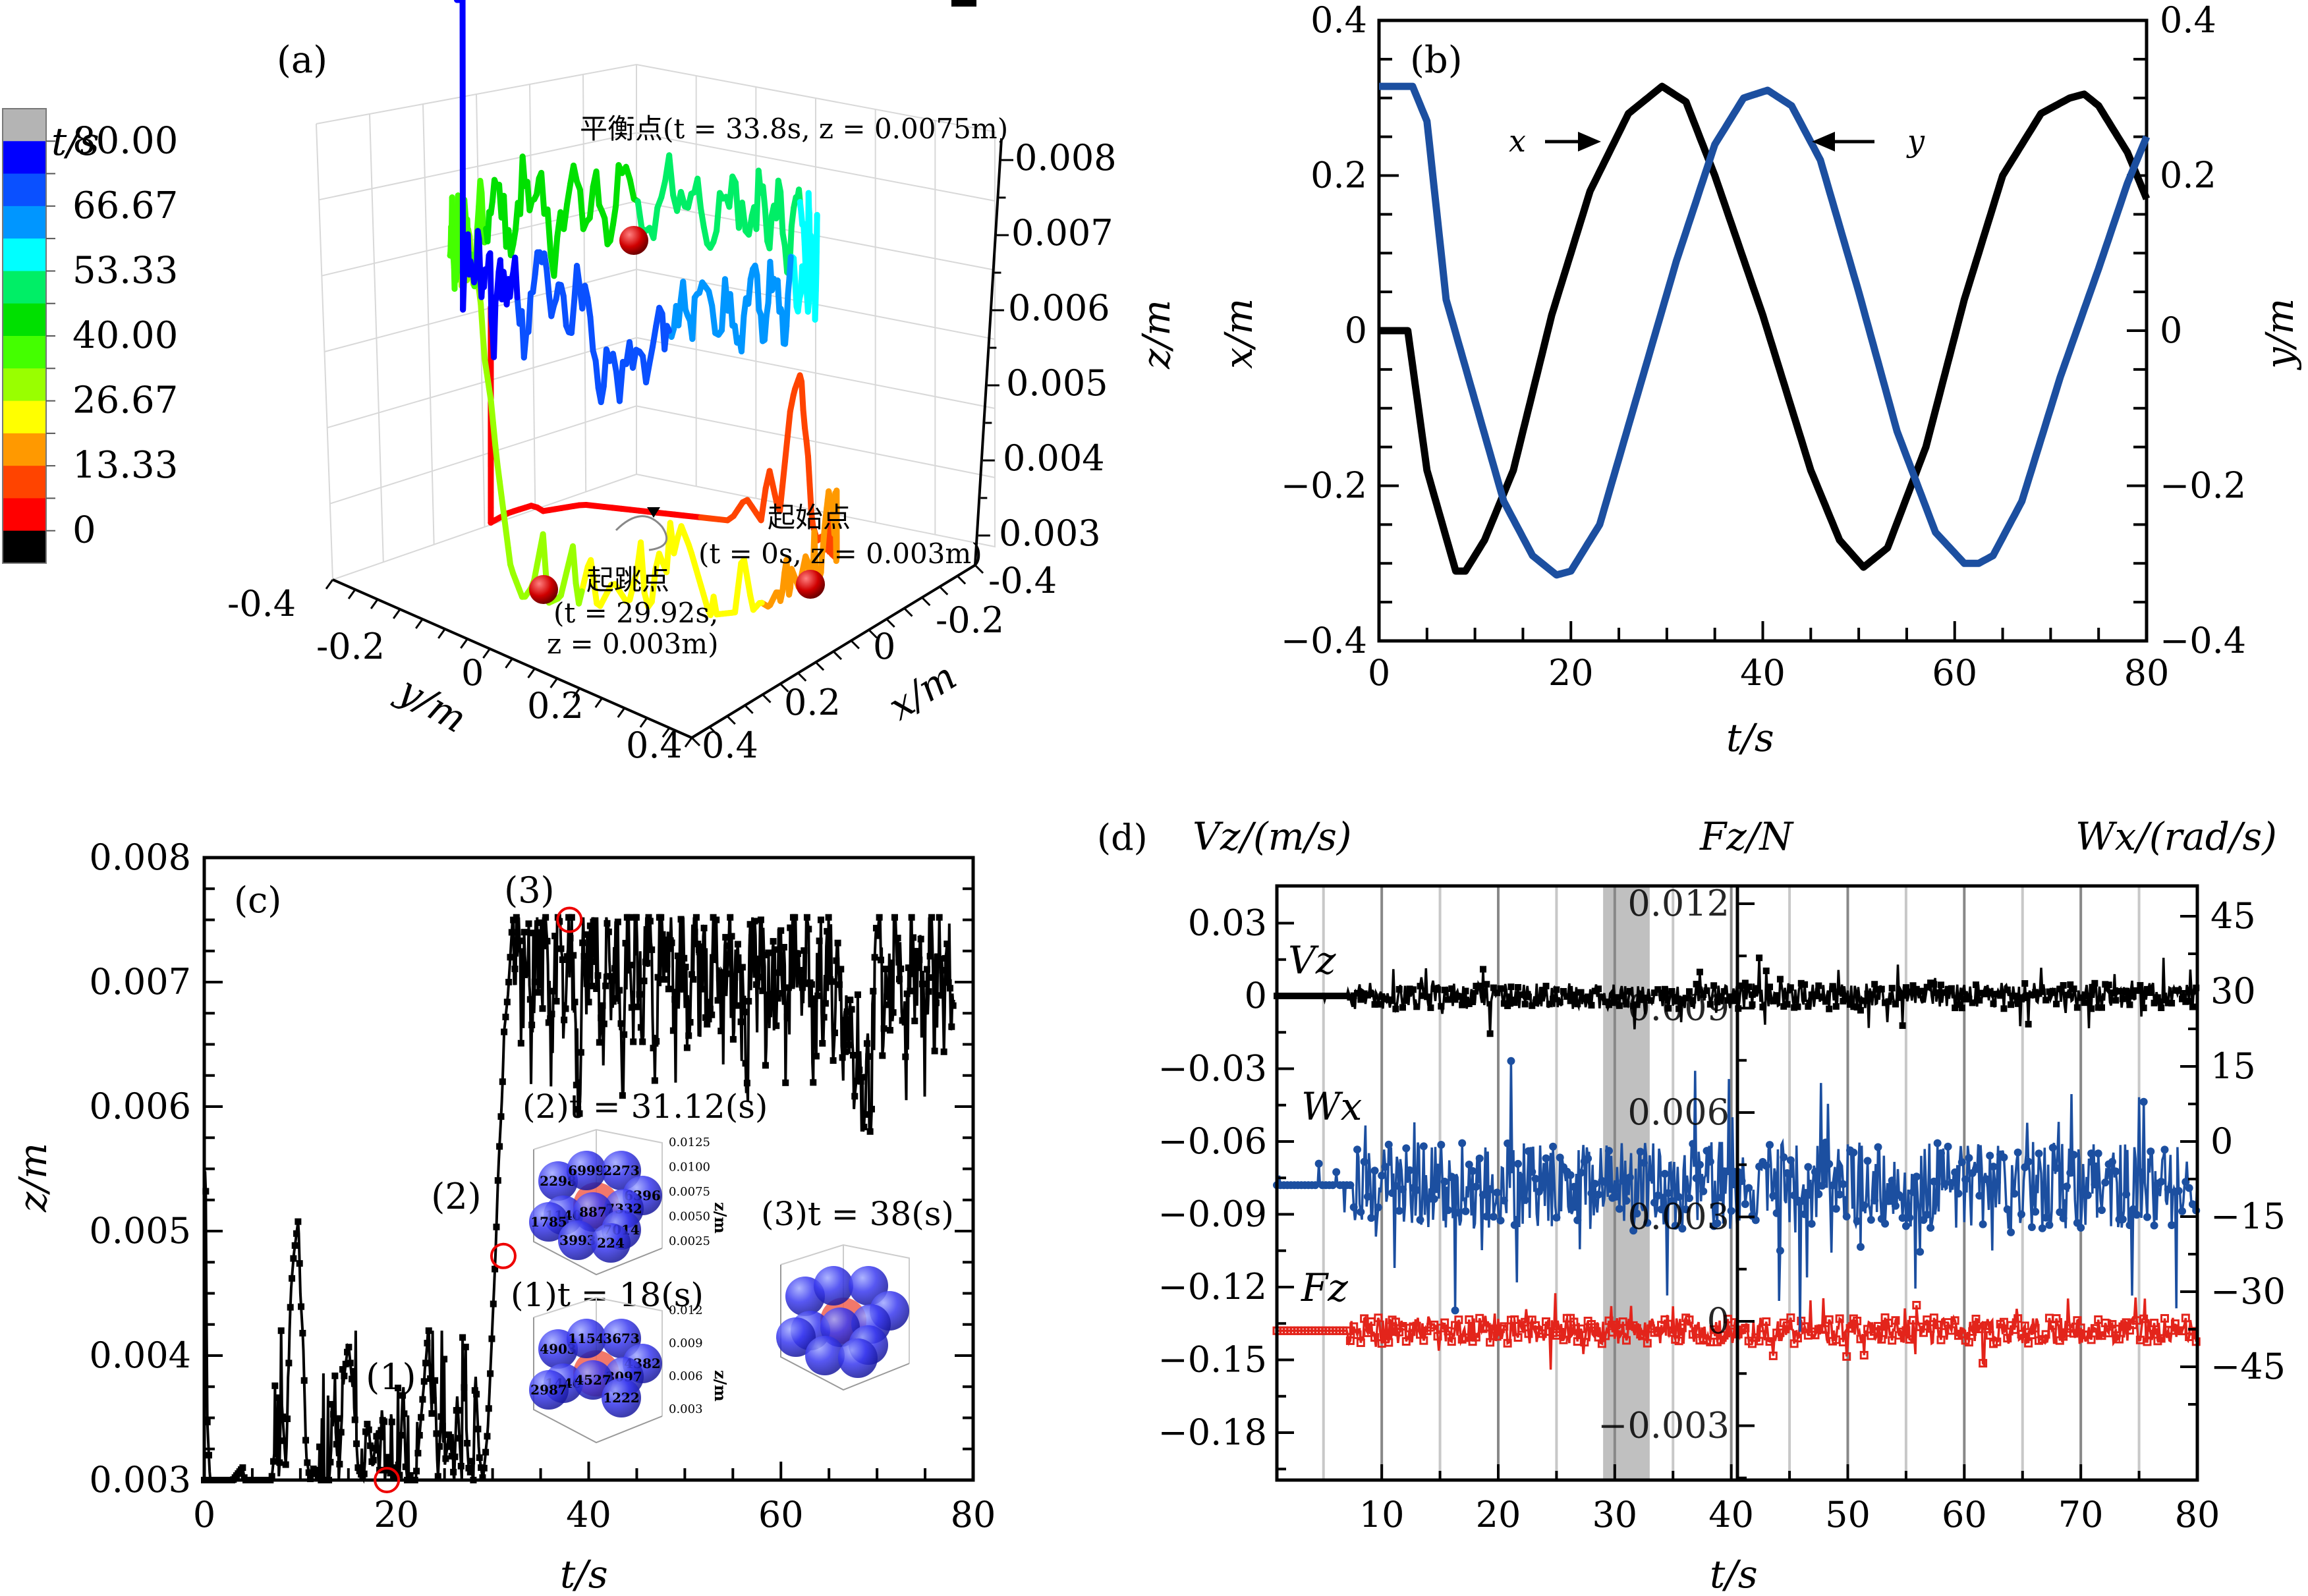  Describe the element at coordinates (1156, 335) in the screenshot. I see `z-axis-label: z/m` at that location.